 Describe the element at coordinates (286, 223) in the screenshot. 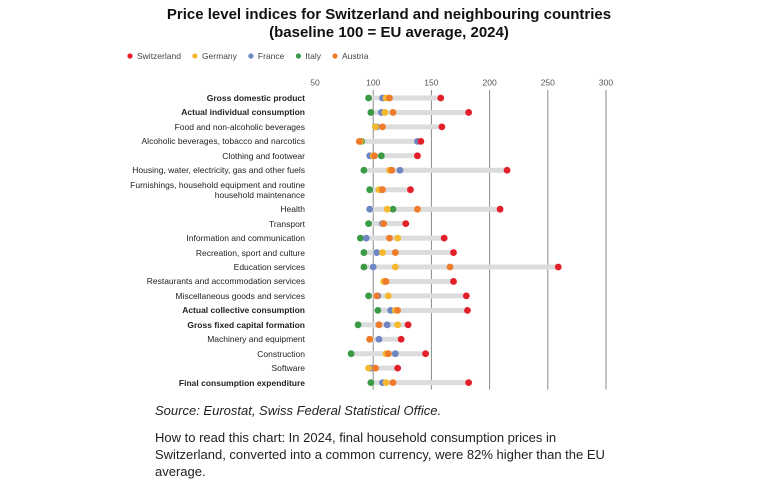

I see `category-label: Transport` at that location.